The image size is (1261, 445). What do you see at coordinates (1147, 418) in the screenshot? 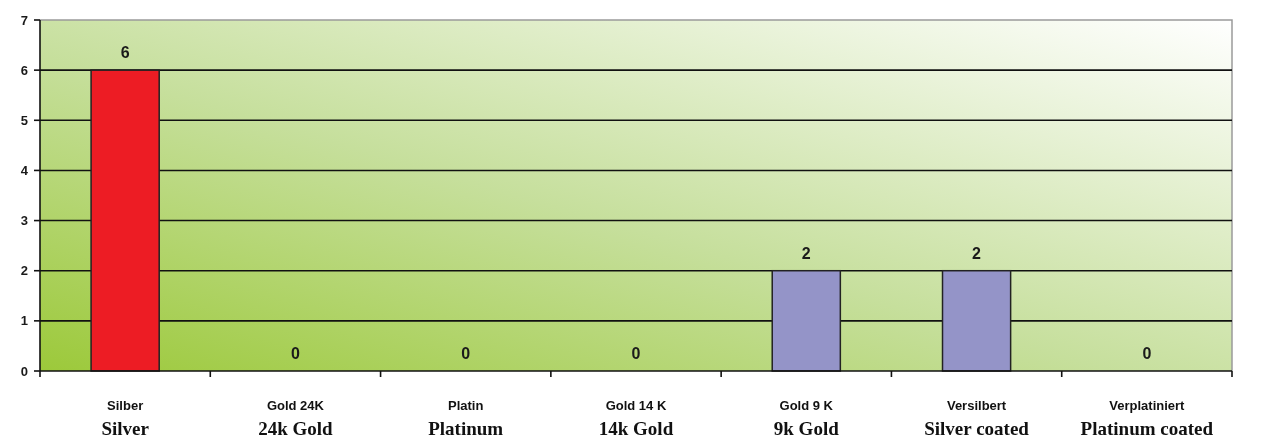
I see `x-tick-label: Verplatiniert Platinum coated` at bounding box center [1147, 418].